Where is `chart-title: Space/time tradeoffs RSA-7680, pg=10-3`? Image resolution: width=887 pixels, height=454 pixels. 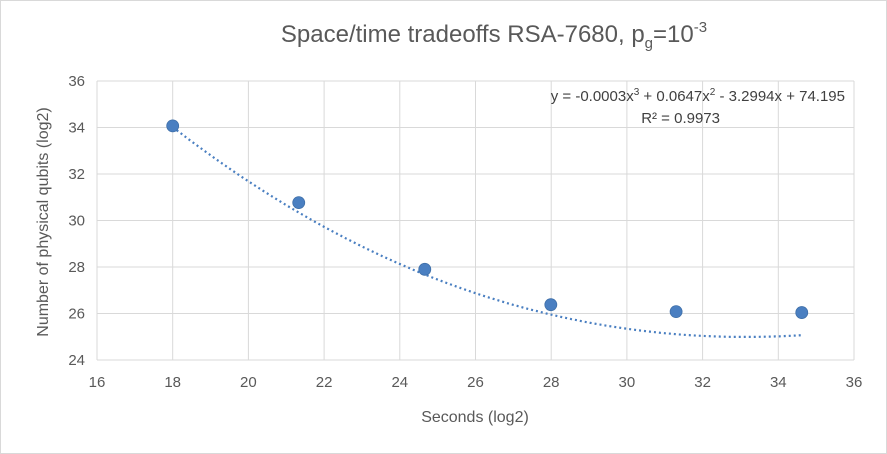
chart-title: Space/time tradeoffs RSA-7680, pg=10-3 is located at coordinates (494, 35).